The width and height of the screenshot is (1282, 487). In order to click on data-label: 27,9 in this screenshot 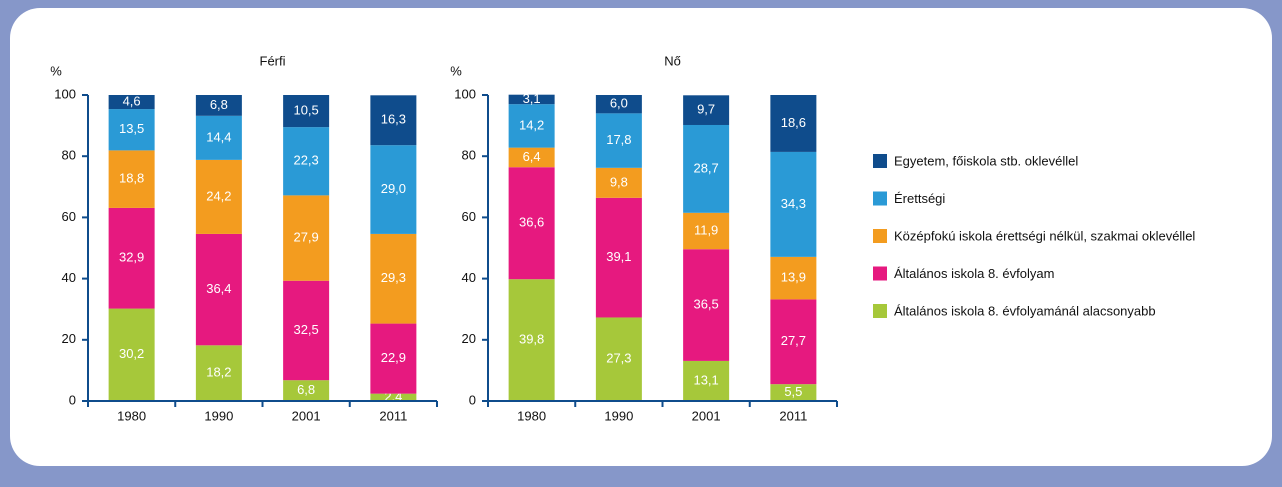, I will do `click(305, 236)`.